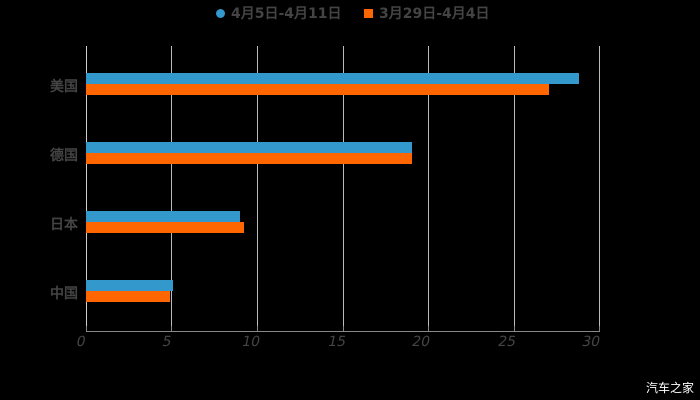  I want to click on bar-germany-series1, so click(249, 147).